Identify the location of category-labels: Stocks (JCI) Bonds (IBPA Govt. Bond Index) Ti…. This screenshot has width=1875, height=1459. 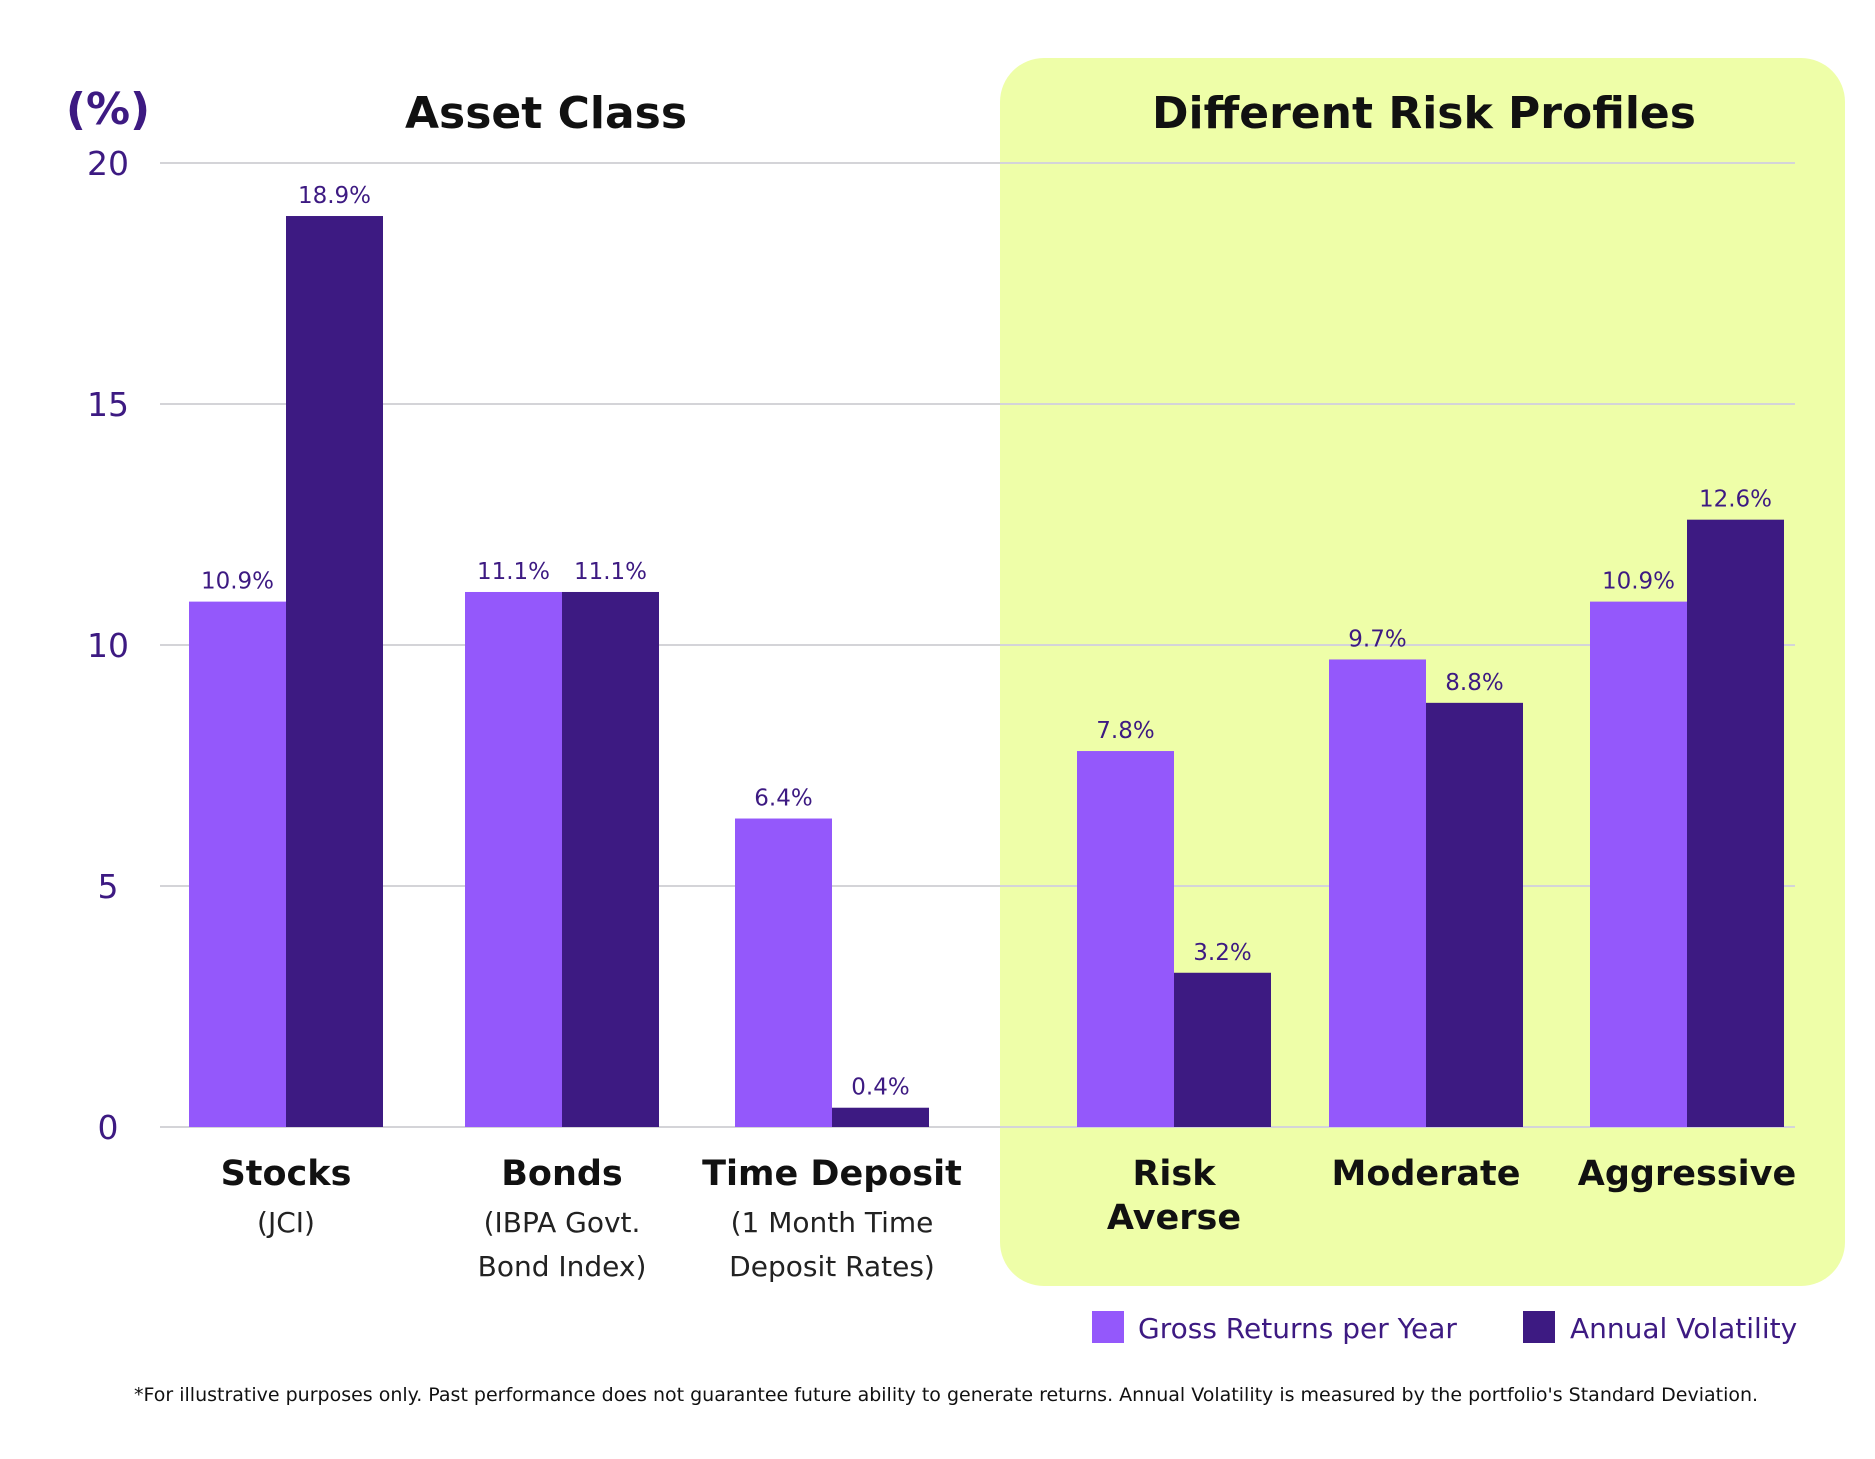
(1009, 1218).